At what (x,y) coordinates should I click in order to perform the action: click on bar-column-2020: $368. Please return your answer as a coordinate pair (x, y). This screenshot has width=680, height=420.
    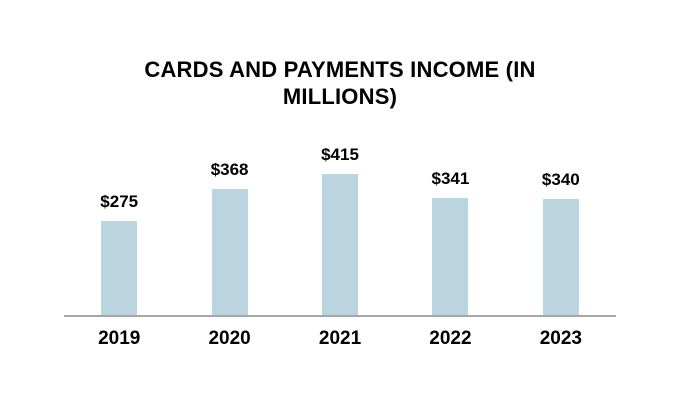
    Looking at the image, I should click on (229, 230).